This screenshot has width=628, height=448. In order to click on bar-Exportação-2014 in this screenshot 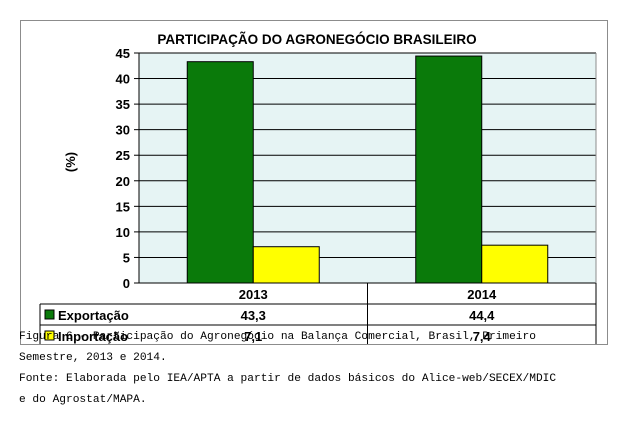, I will do `click(449, 169)`.